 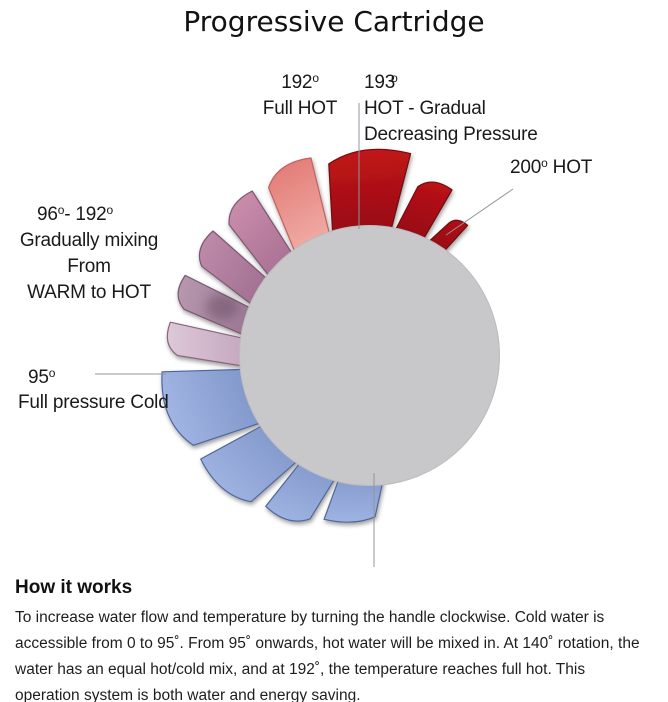 What do you see at coordinates (551, 167) in the screenshot?
I see `callout-200-hot: 200o HOT` at bounding box center [551, 167].